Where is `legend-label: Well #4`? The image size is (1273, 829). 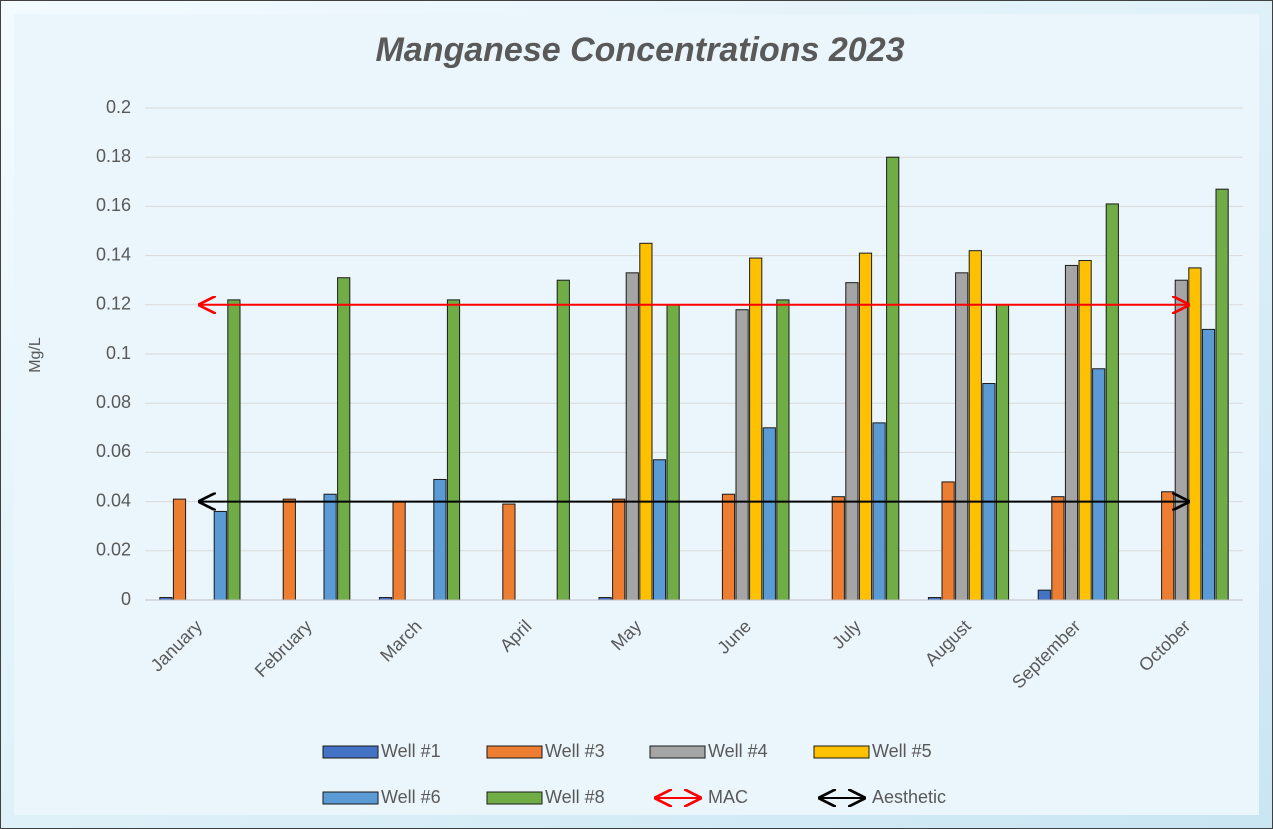 legend-label: Well #4 is located at coordinates (738, 751).